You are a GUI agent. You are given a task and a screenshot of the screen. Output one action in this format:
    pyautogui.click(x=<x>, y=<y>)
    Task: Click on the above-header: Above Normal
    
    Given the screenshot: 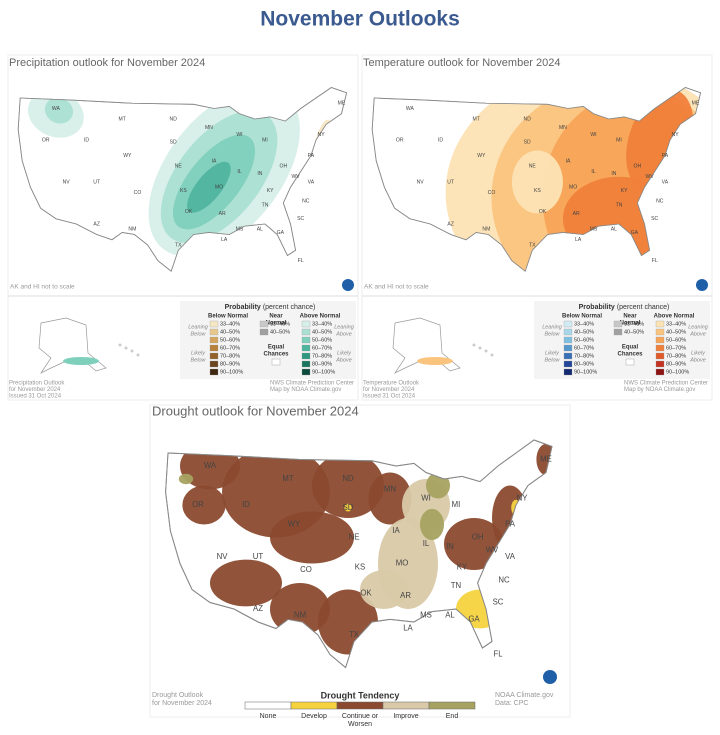 What is the action you would take?
    pyautogui.click(x=674, y=317)
    